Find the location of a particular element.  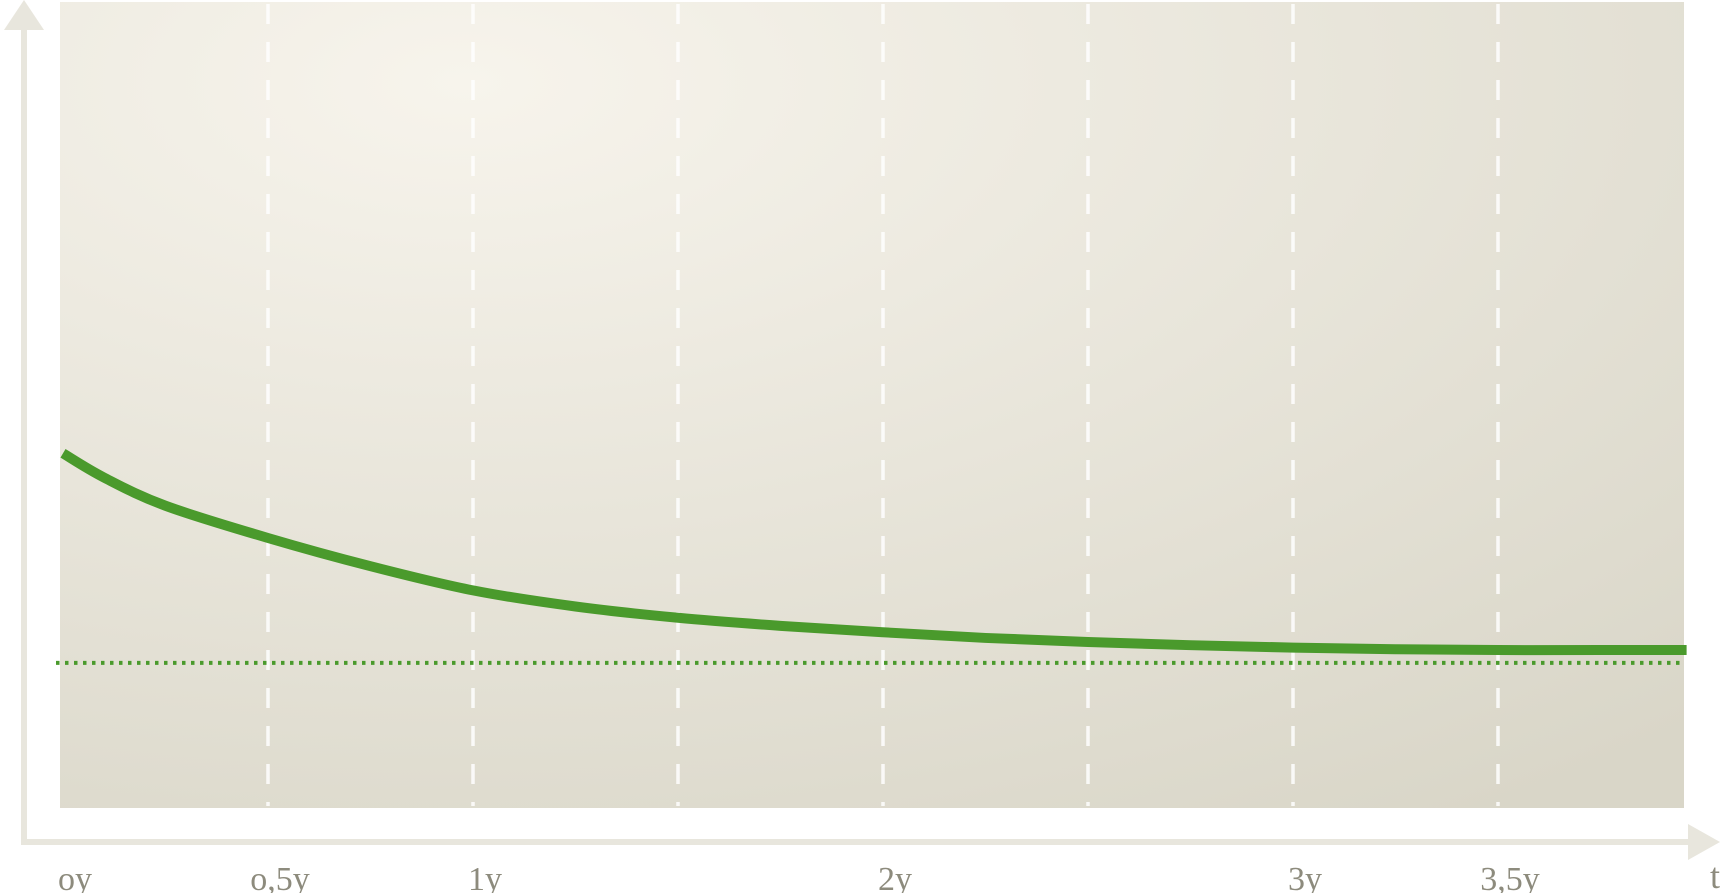

x-tick-label-1: o,5y is located at coordinates (280, 877).